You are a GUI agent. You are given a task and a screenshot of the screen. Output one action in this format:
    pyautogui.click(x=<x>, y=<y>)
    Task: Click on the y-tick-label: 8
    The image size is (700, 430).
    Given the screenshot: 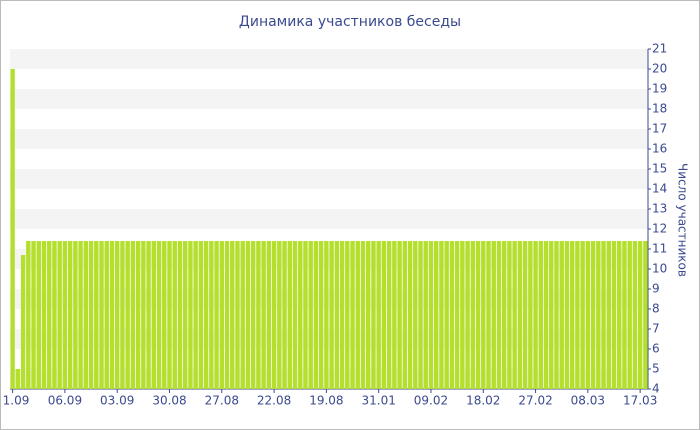 What is the action you would take?
    pyautogui.click(x=656, y=309)
    